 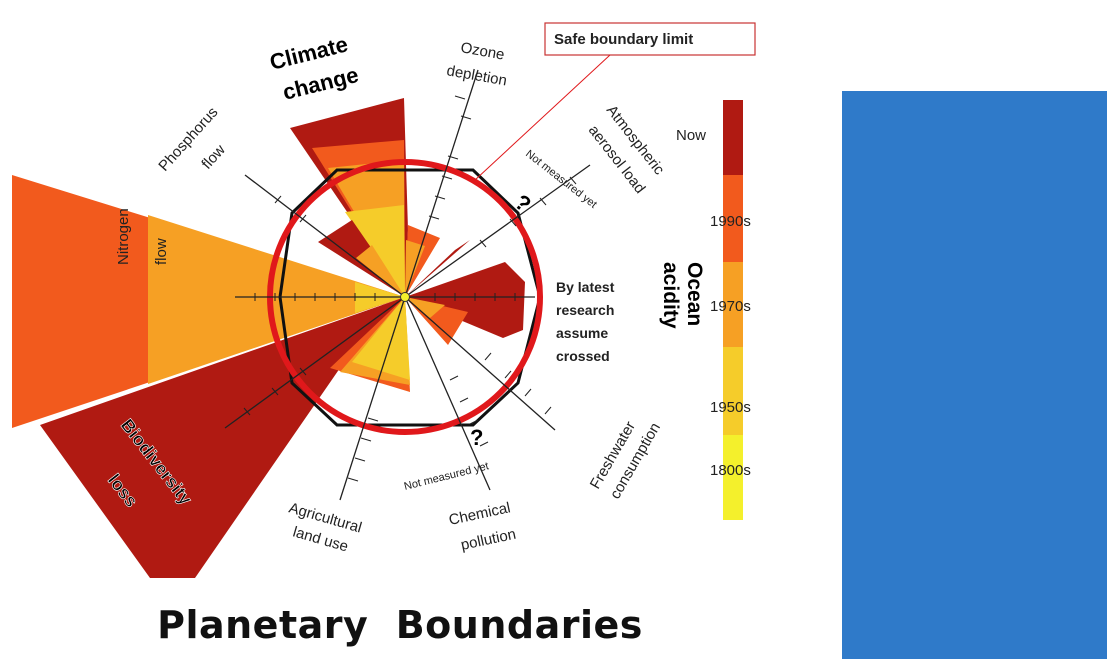 What do you see at coordinates (400, 625) in the screenshot?
I see `page-title: Planetary Boundaries` at bounding box center [400, 625].